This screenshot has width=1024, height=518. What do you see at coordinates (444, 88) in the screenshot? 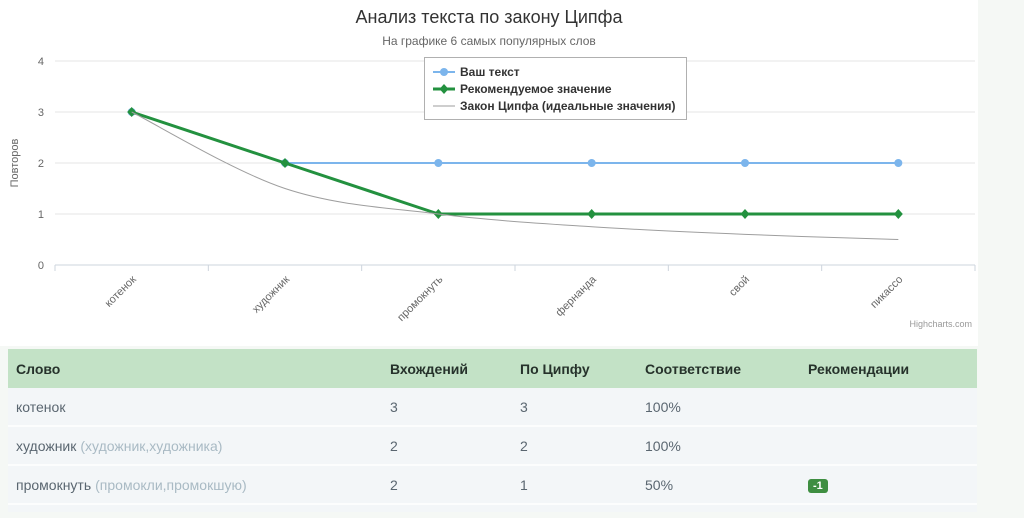
I see `green-diamond-marker-icon` at bounding box center [444, 88].